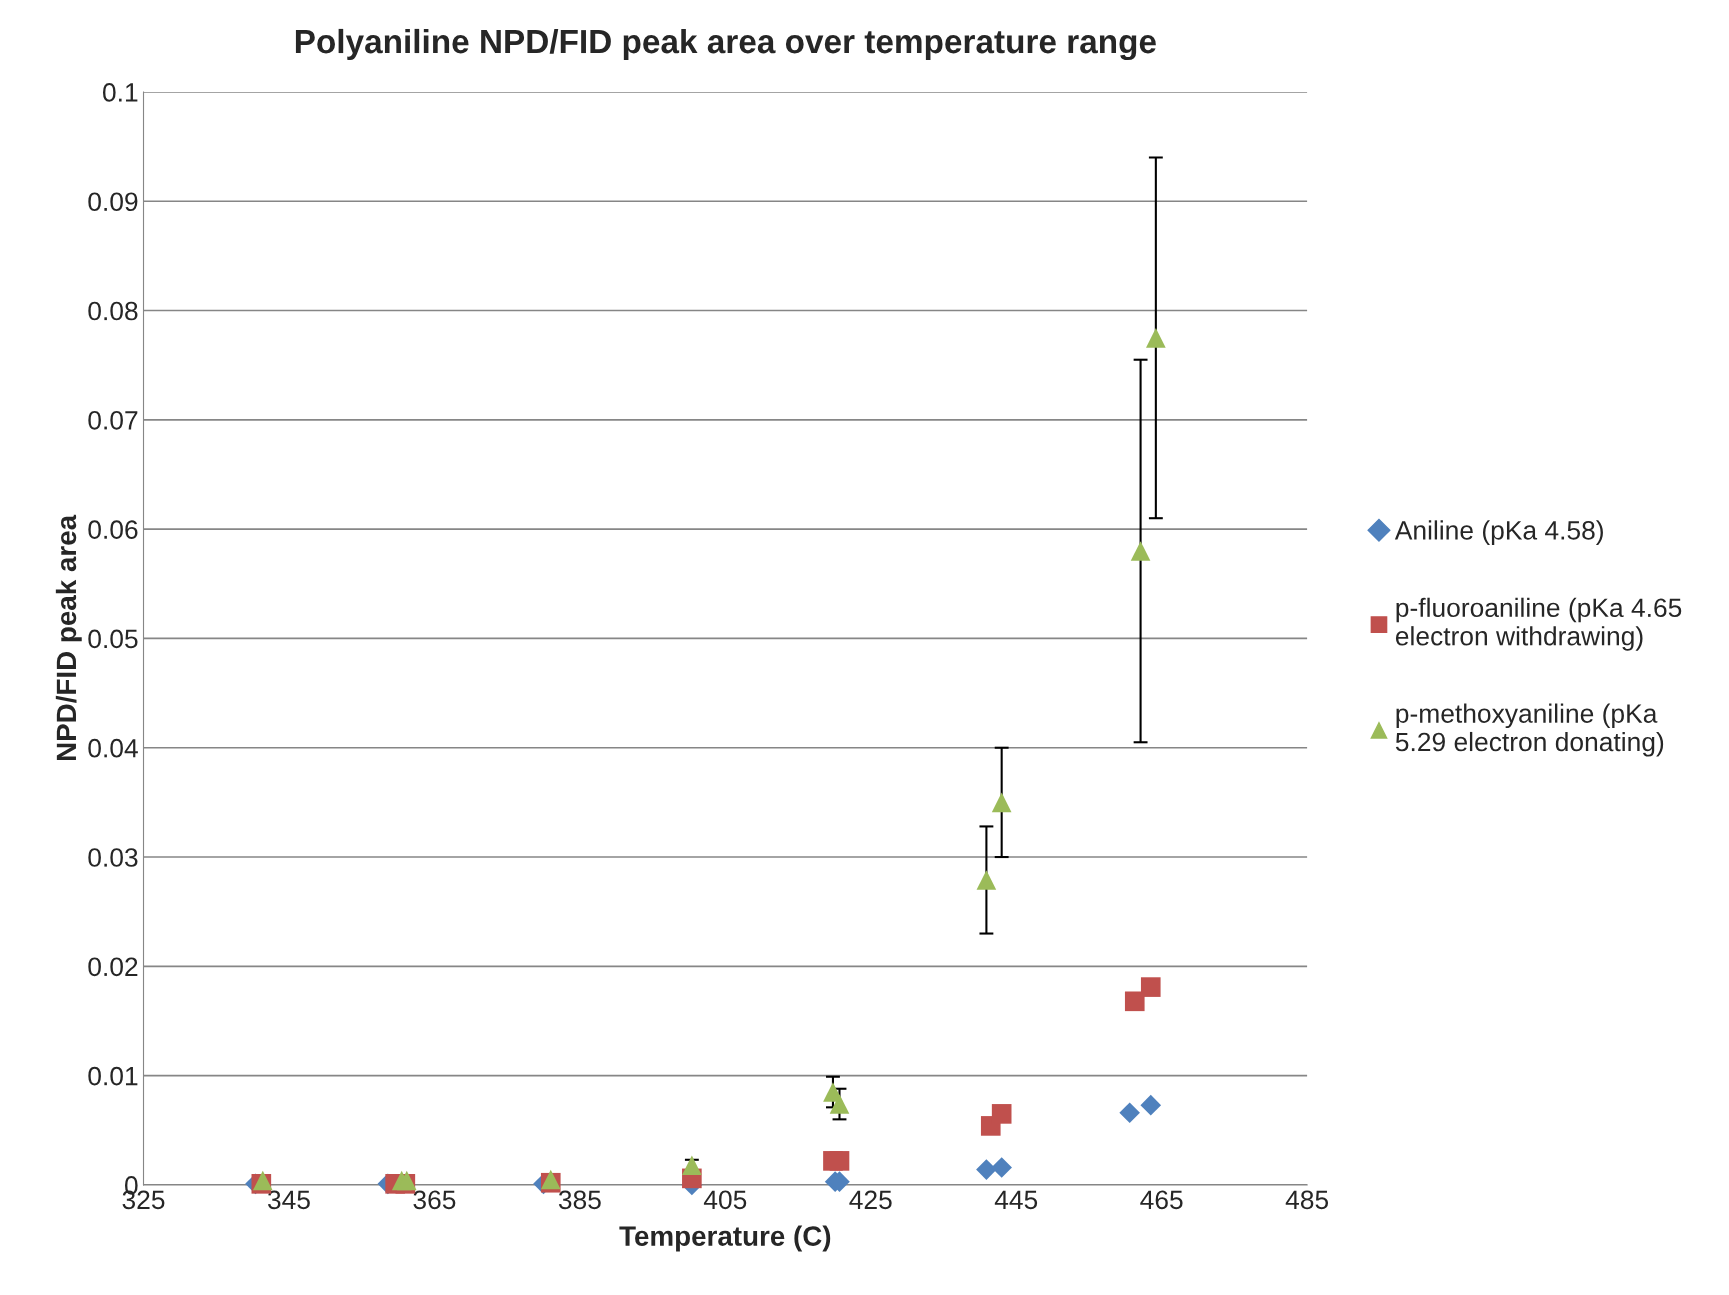 The height and width of the screenshot is (1295, 1729). I want to click on y-tick-label: 0.05, so click(113, 639).